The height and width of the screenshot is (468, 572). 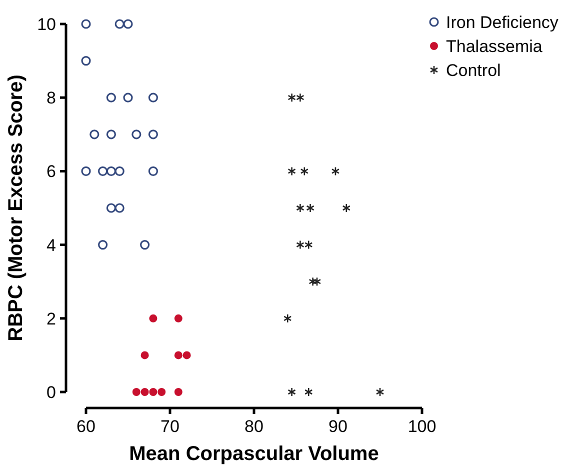 What do you see at coordinates (494, 46) in the screenshot?
I see `legend-label: Thalassemia` at bounding box center [494, 46].